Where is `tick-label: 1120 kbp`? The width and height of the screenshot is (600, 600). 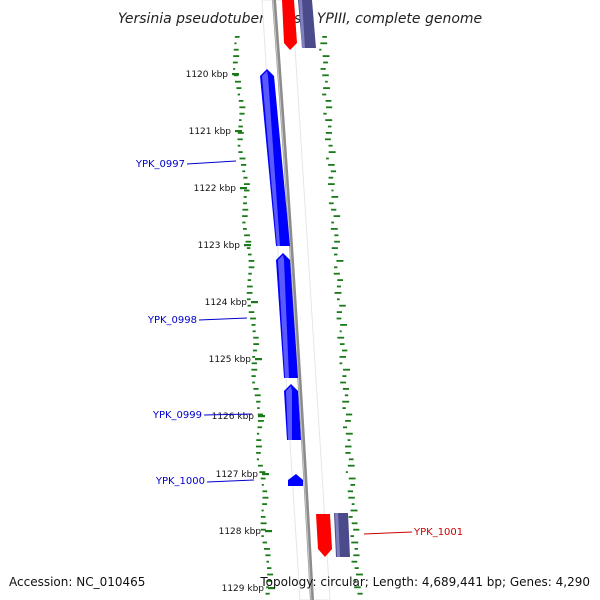
tick-label: 1120 kbp is located at coordinates (207, 75).